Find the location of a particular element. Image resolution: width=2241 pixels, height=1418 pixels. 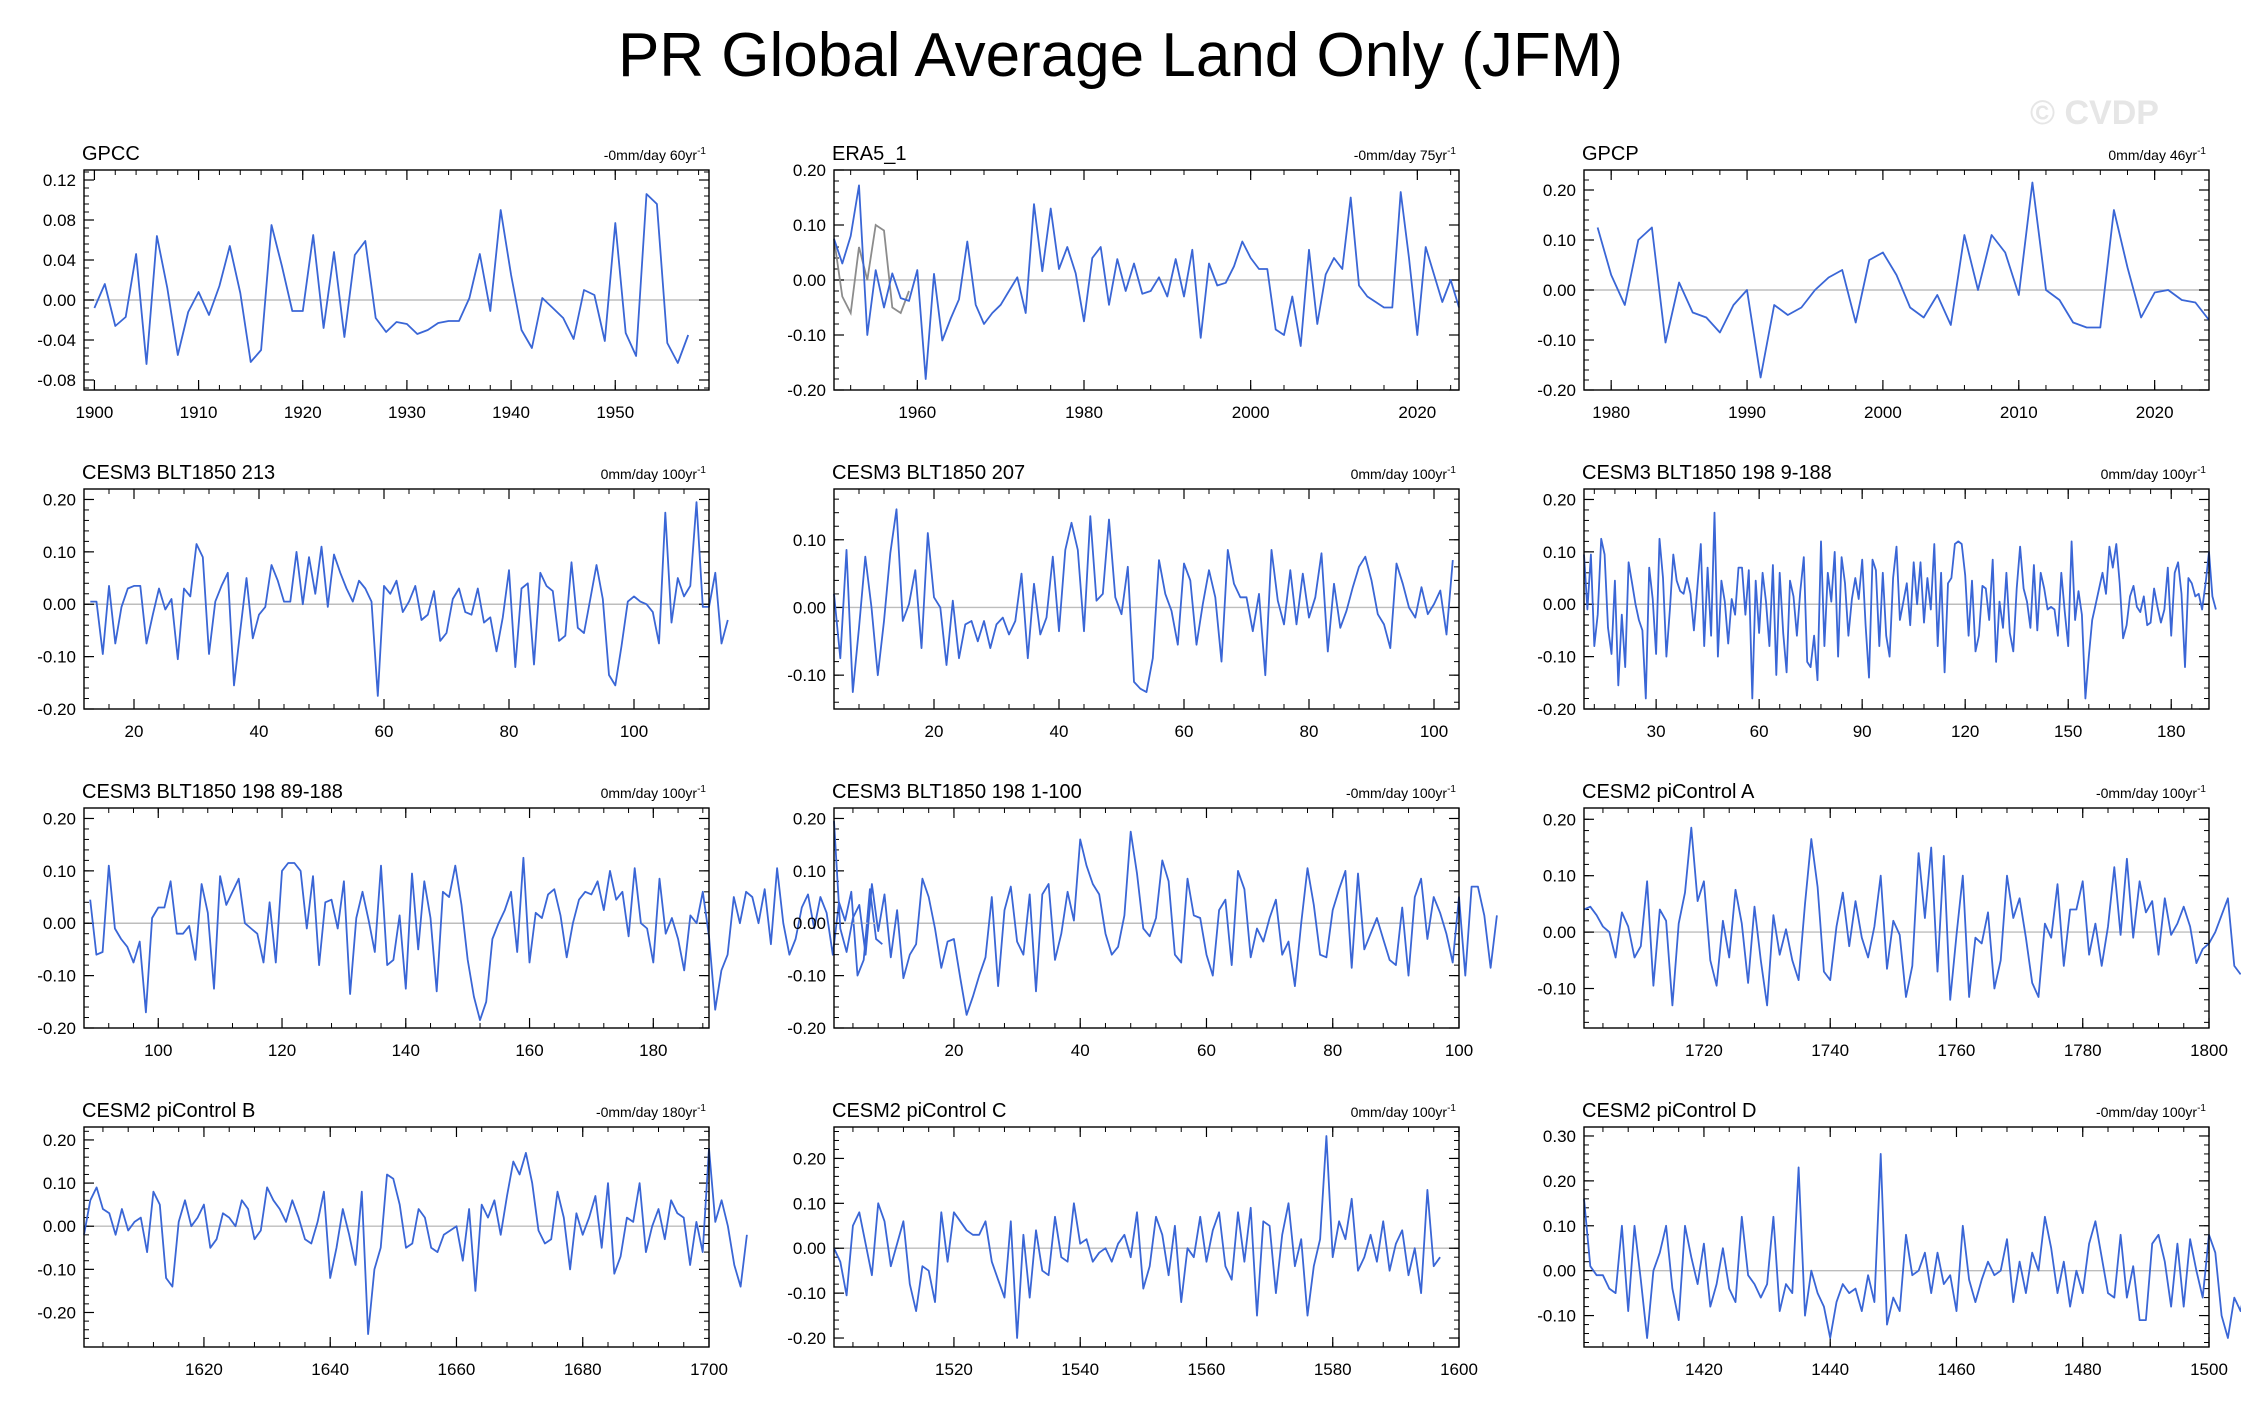

x-tick-label: 1460 is located at coordinates (1957, 1369).